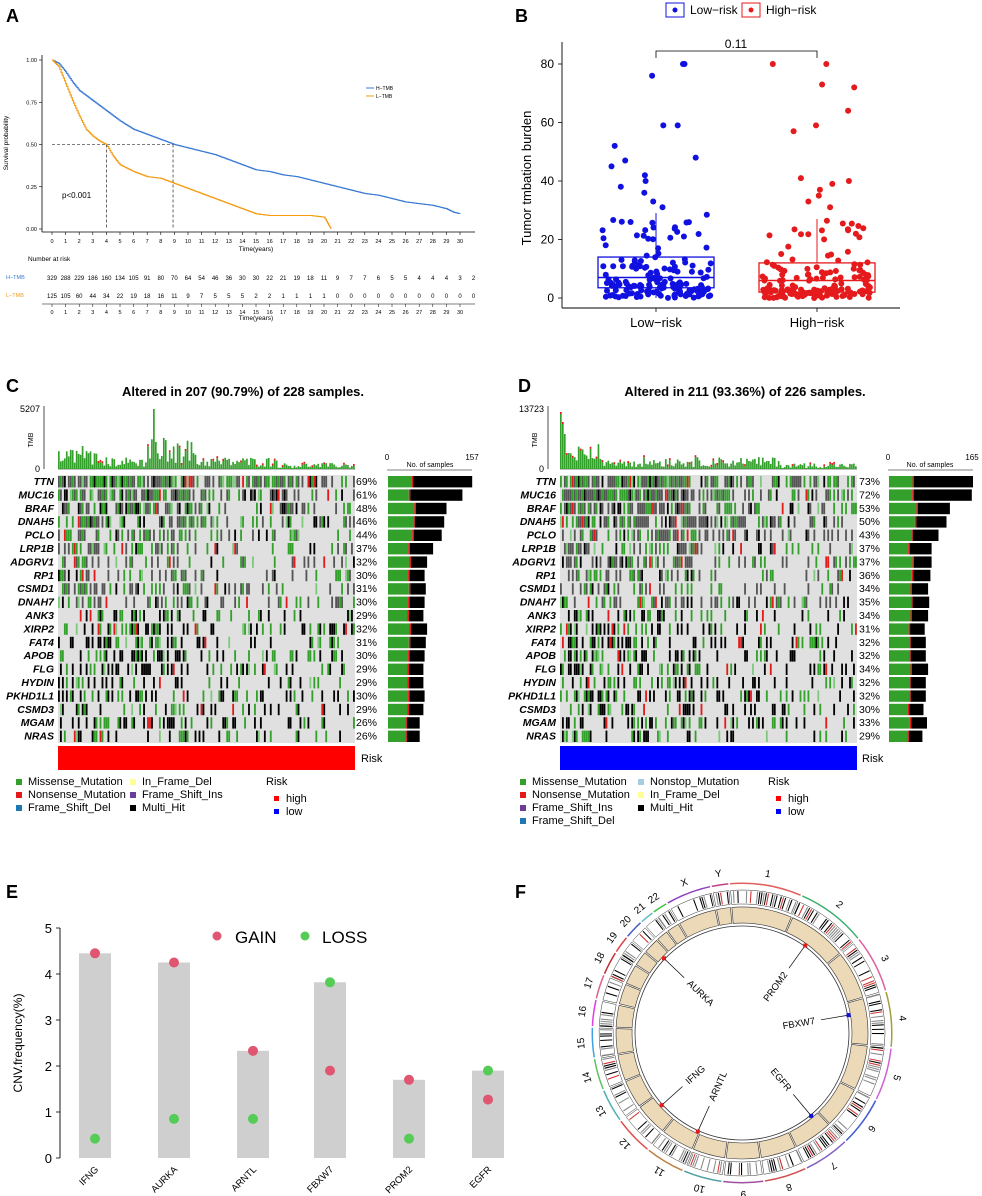 Image resolution: width=982 pixels, height=1196 pixels. Describe the element at coordinates (201, 279) in the screenshot. I see `risk-table-value: 54` at that location.